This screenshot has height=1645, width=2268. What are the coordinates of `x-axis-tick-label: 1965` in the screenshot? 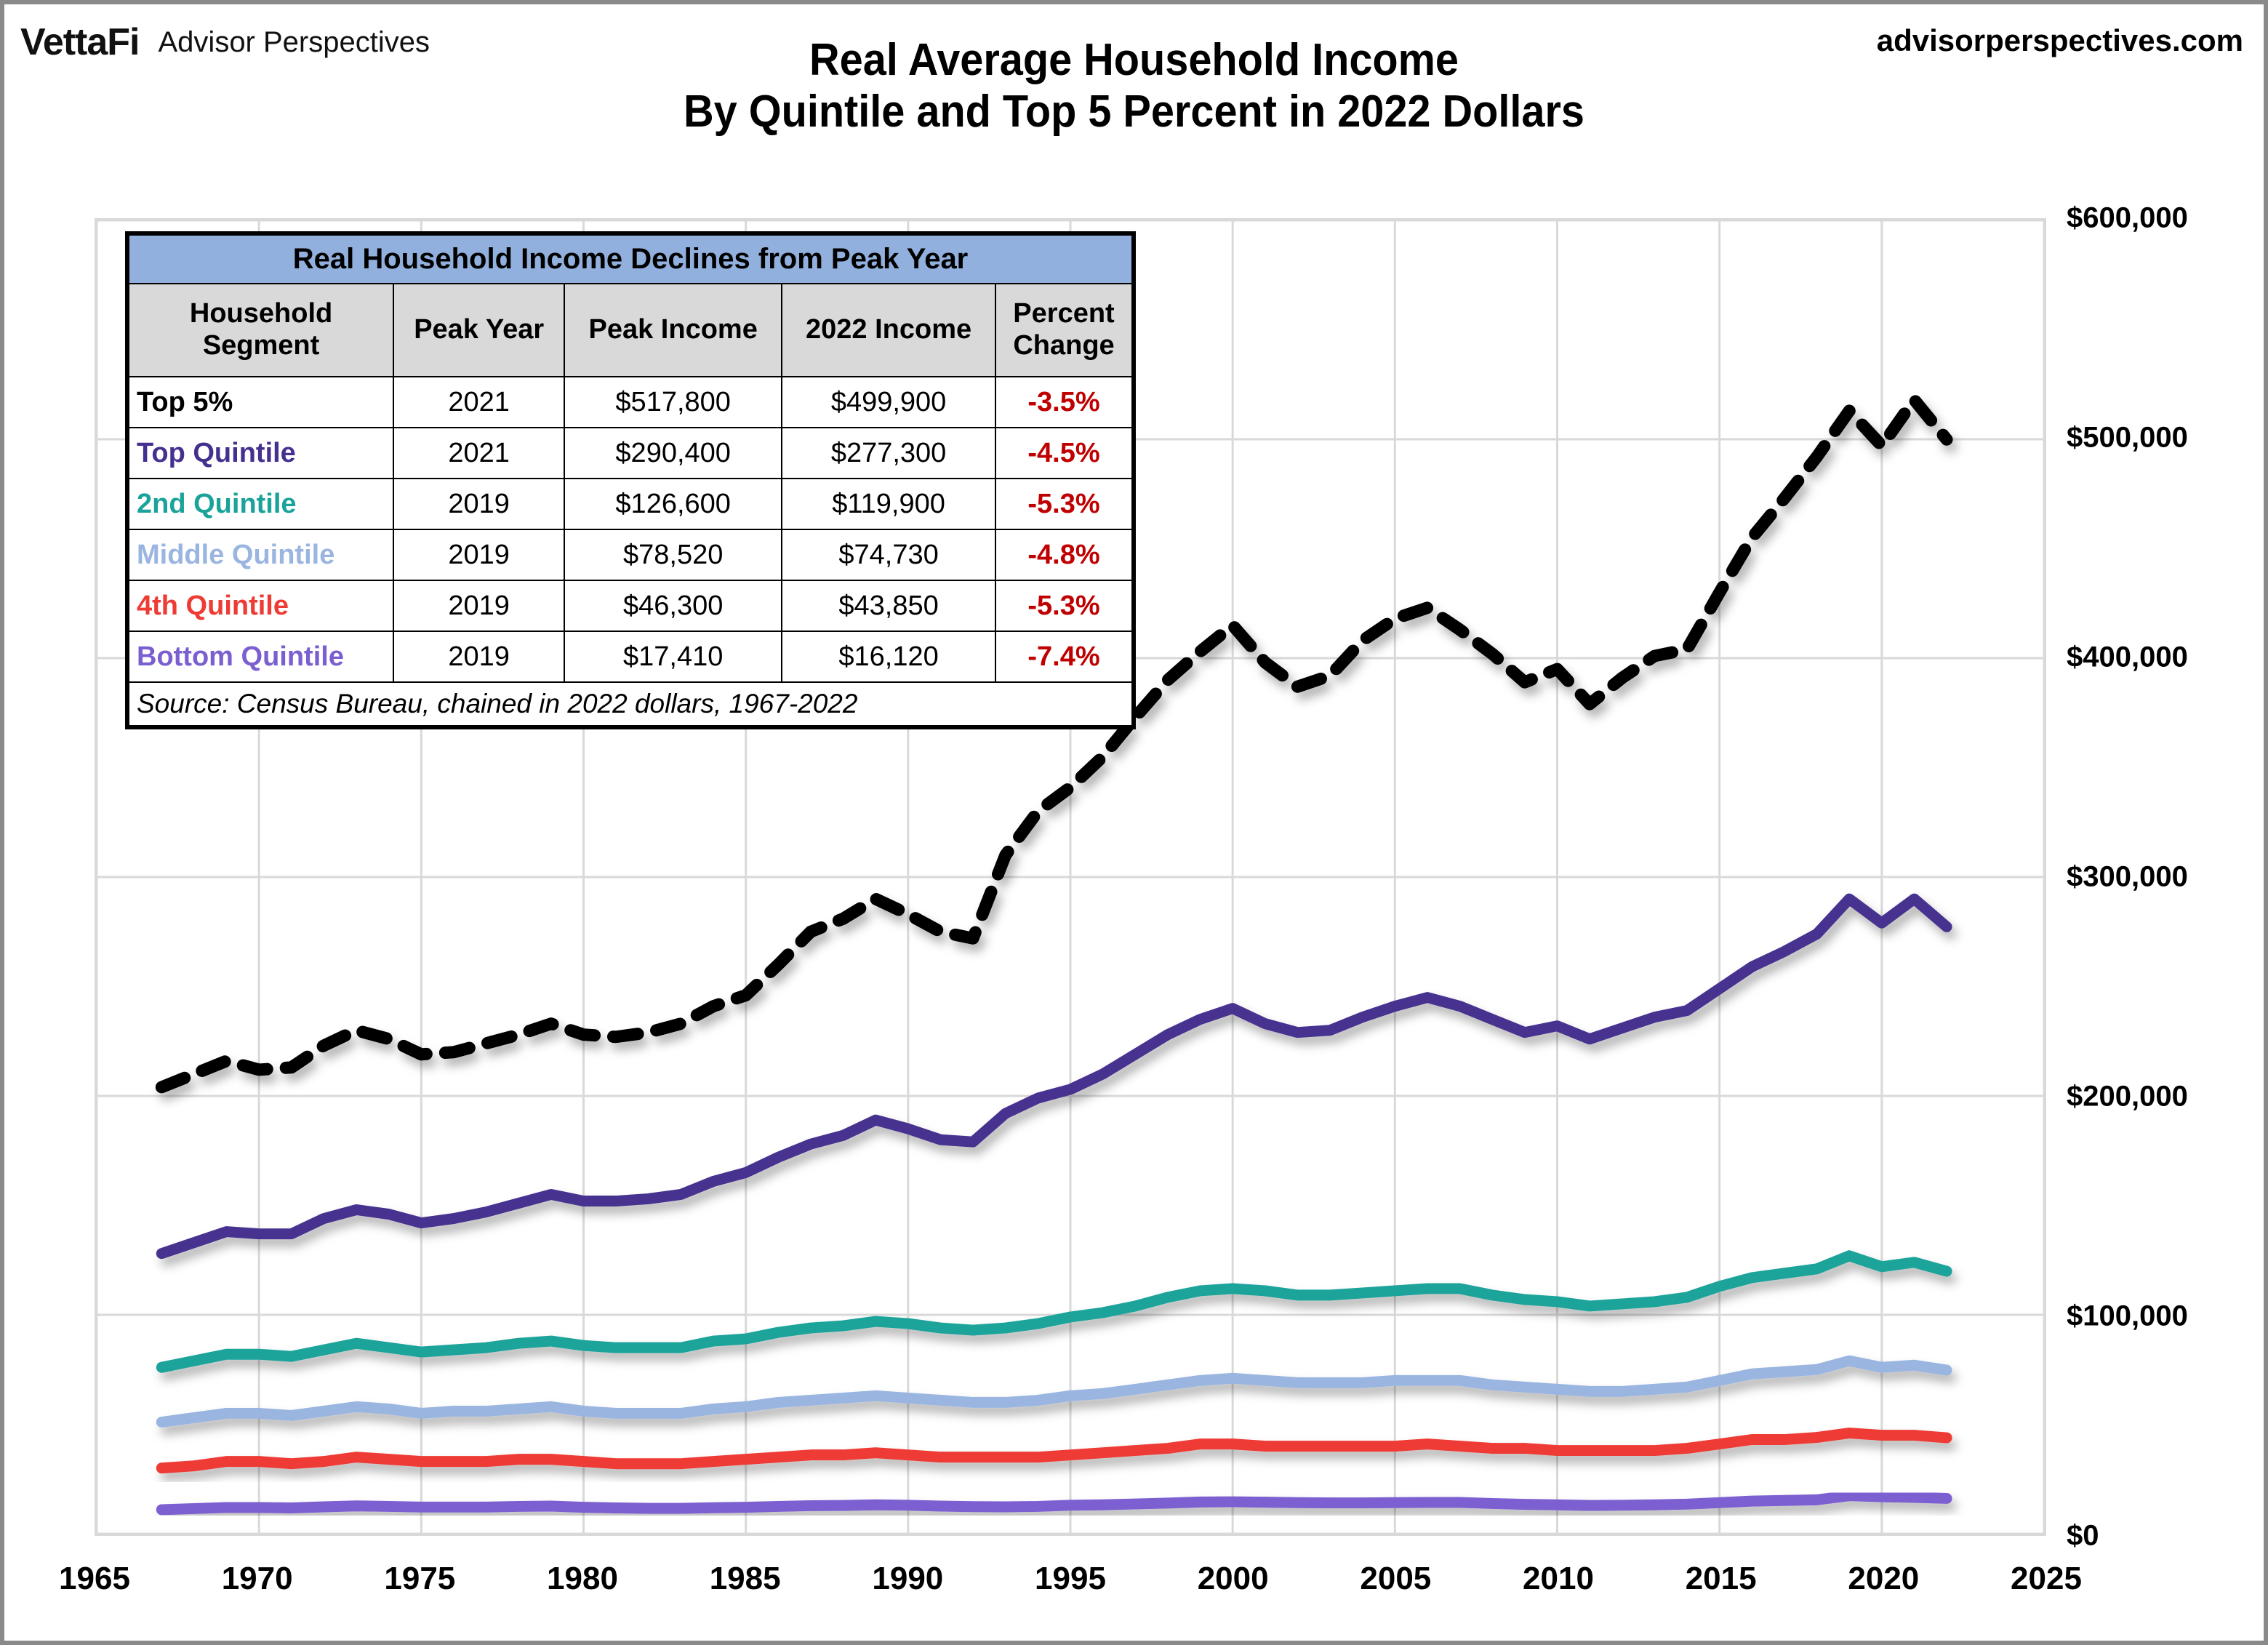 It's located at (94, 1578).